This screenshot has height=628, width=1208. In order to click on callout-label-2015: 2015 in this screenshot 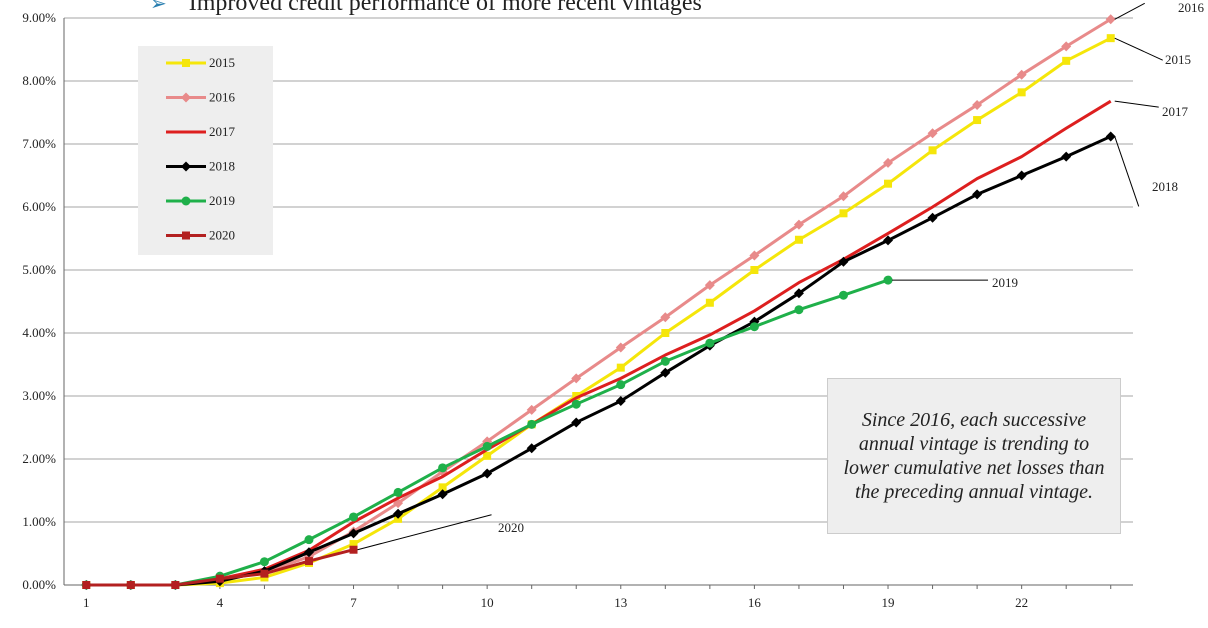, I will do `click(1178, 59)`.